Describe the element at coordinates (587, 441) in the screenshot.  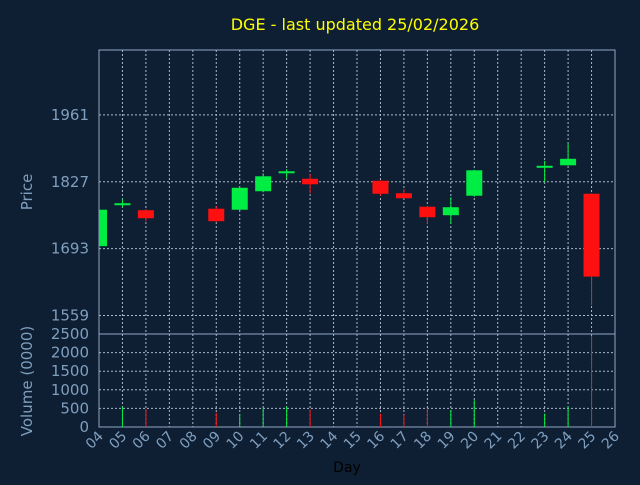
I see `x-tick-label: 25` at that location.